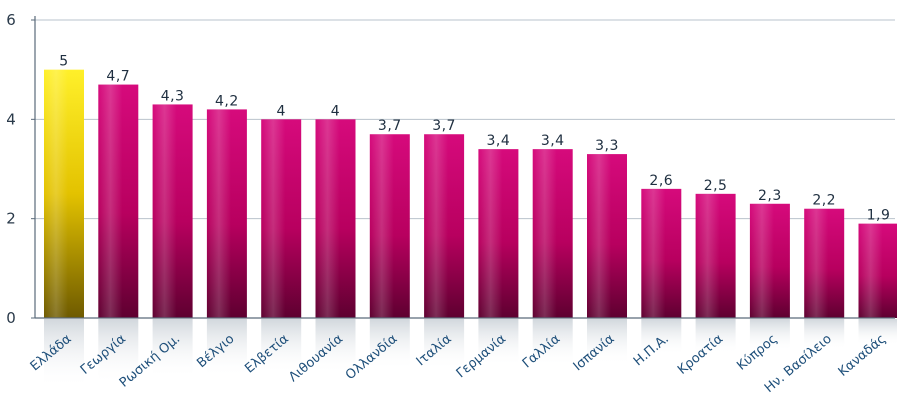 The image size is (897, 407). What do you see at coordinates (63, 62) in the screenshot?
I see `data-label: 5` at bounding box center [63, 62].